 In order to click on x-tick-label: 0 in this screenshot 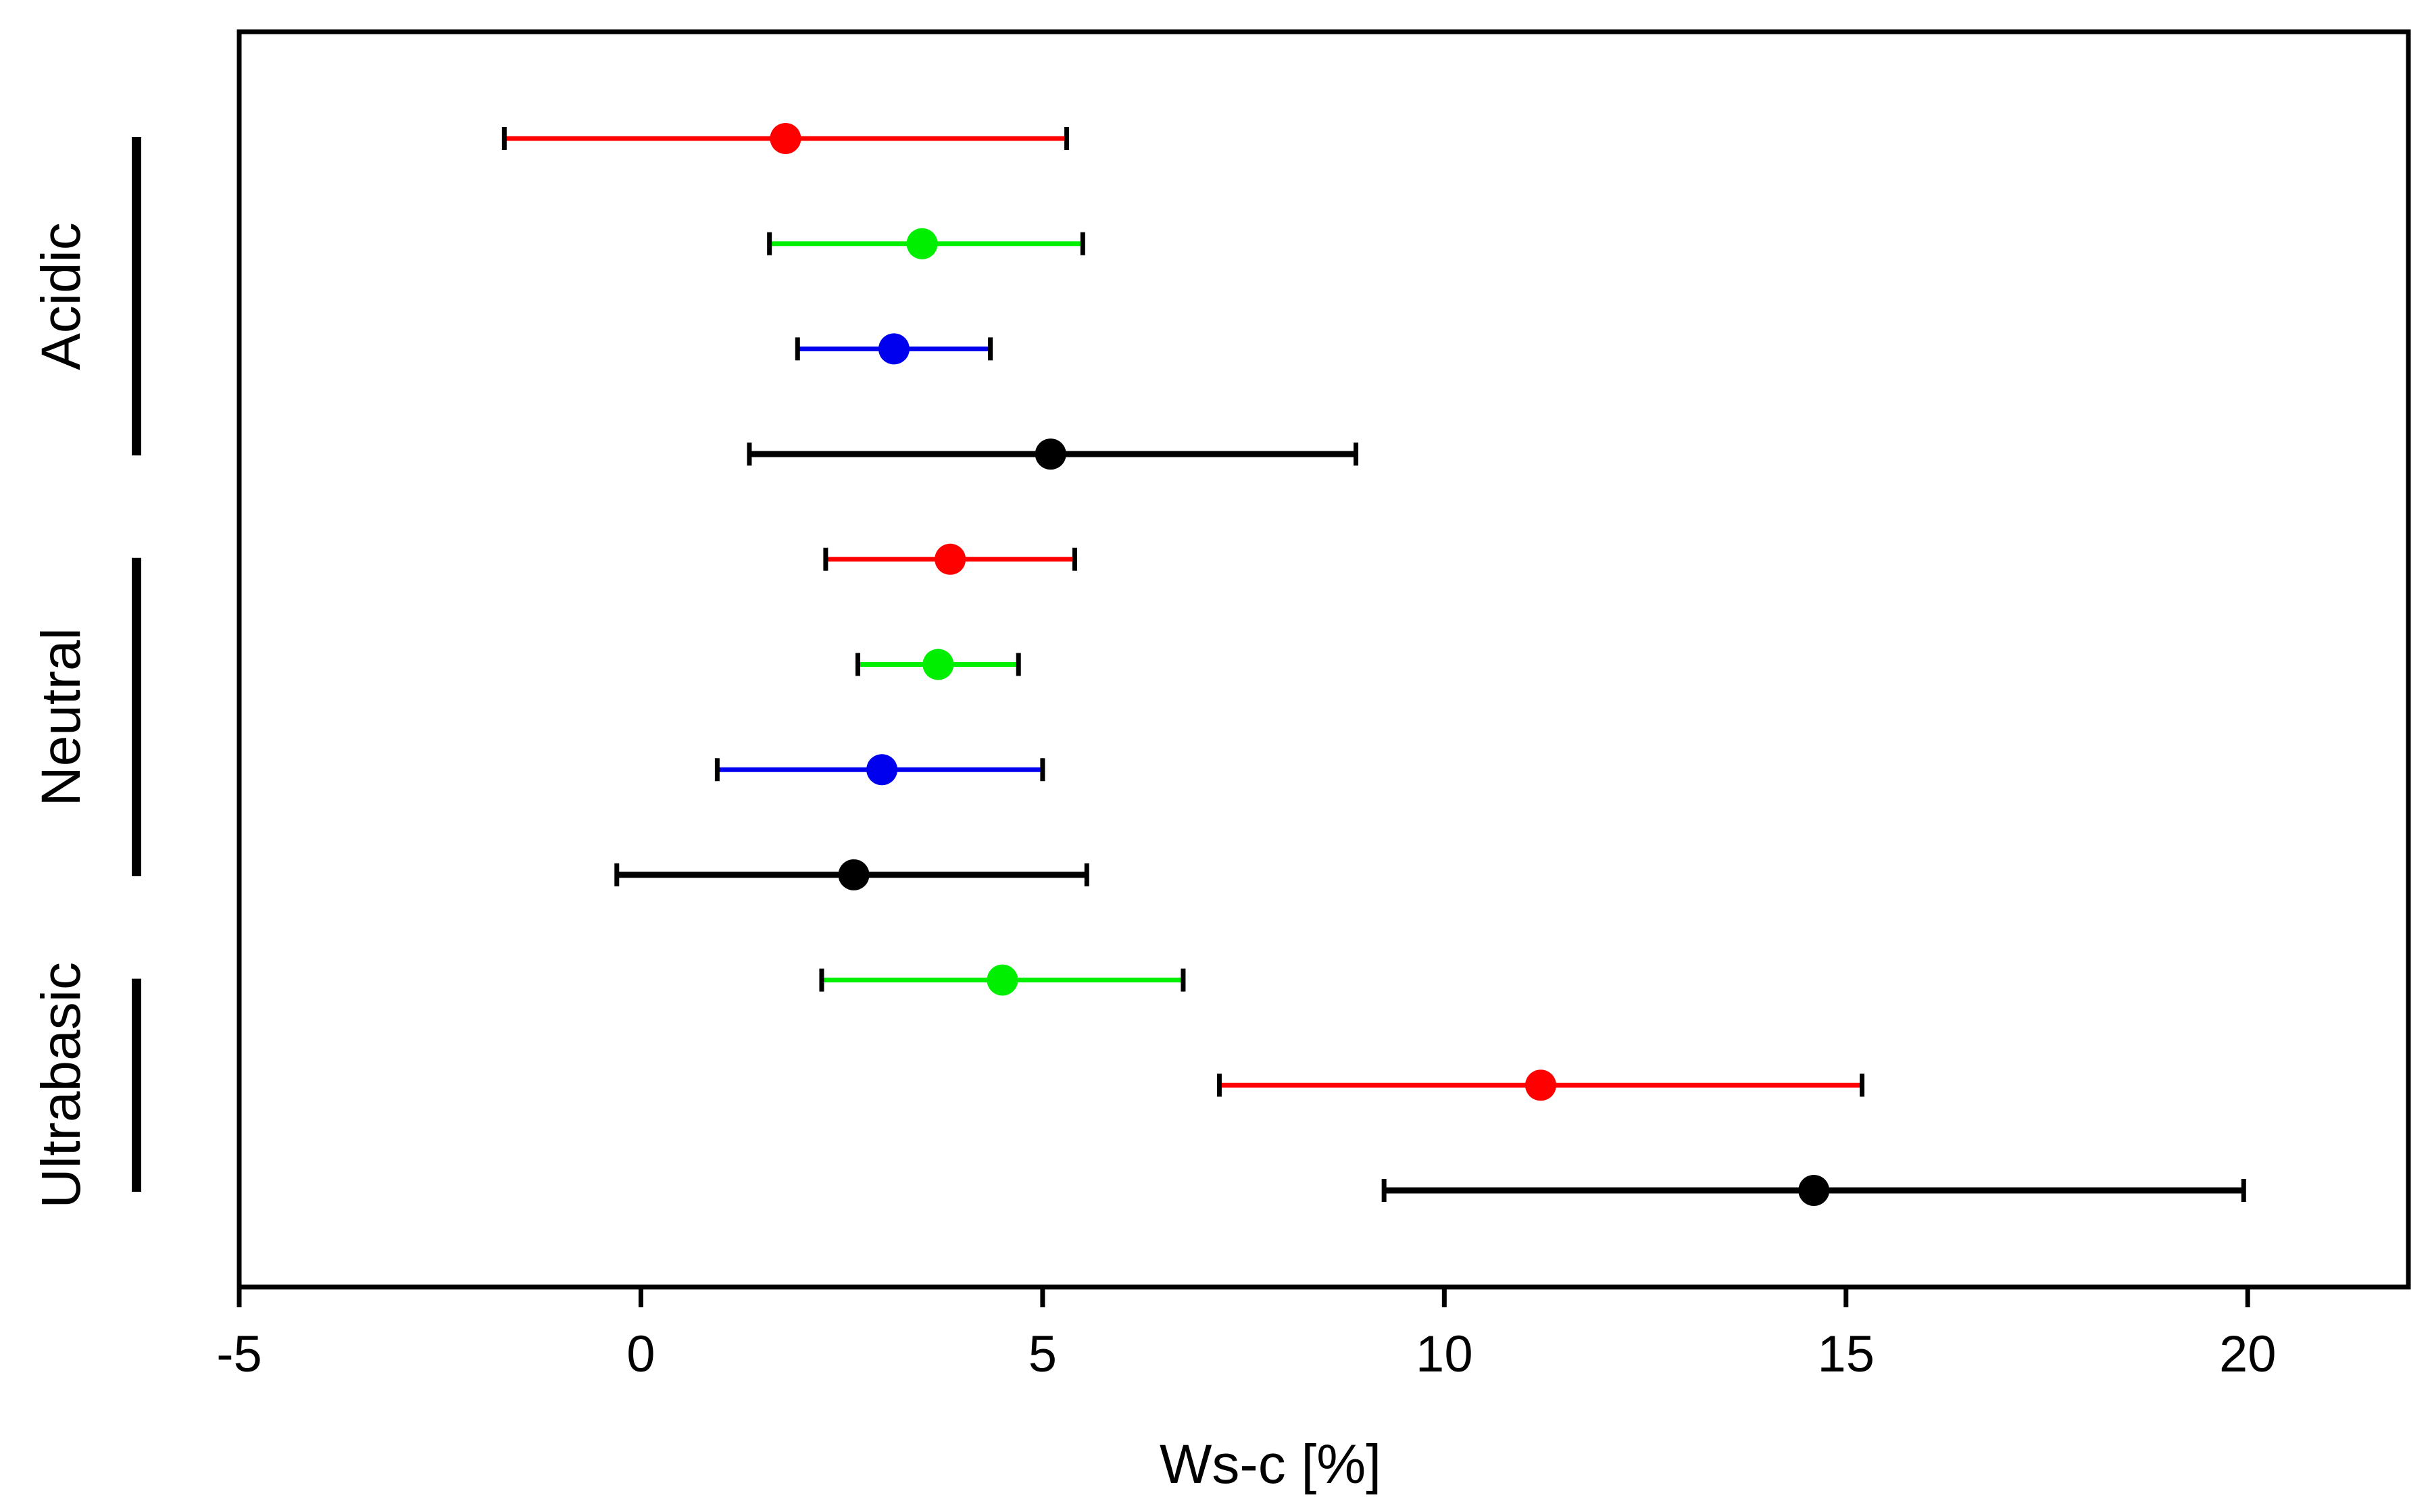, I will do `click(640, 1354)`.